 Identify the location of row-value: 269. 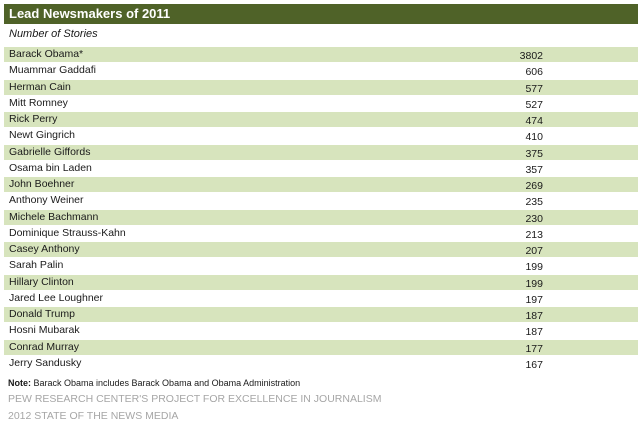
(534, 186).